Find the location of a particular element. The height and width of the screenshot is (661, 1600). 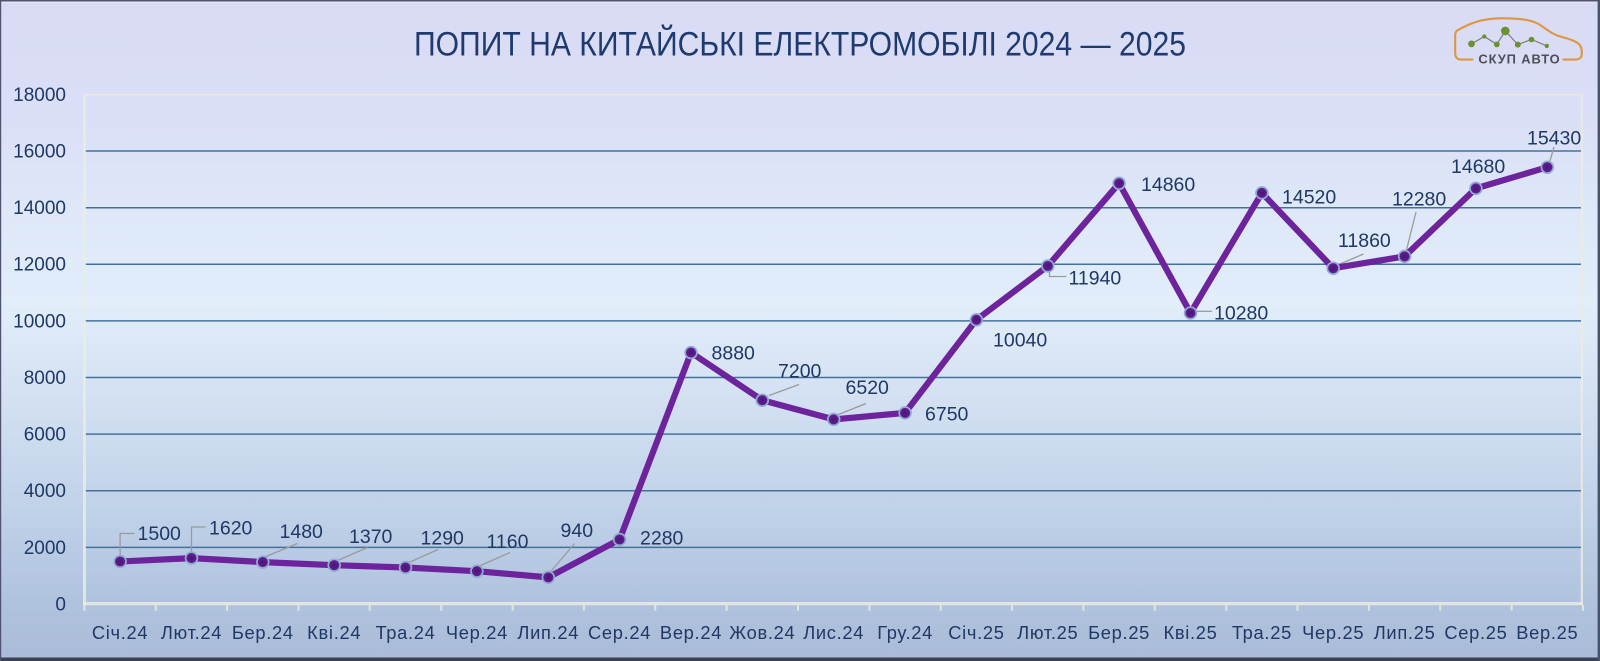

svg-text: Жов.24 is located at coordinates (762, 632).